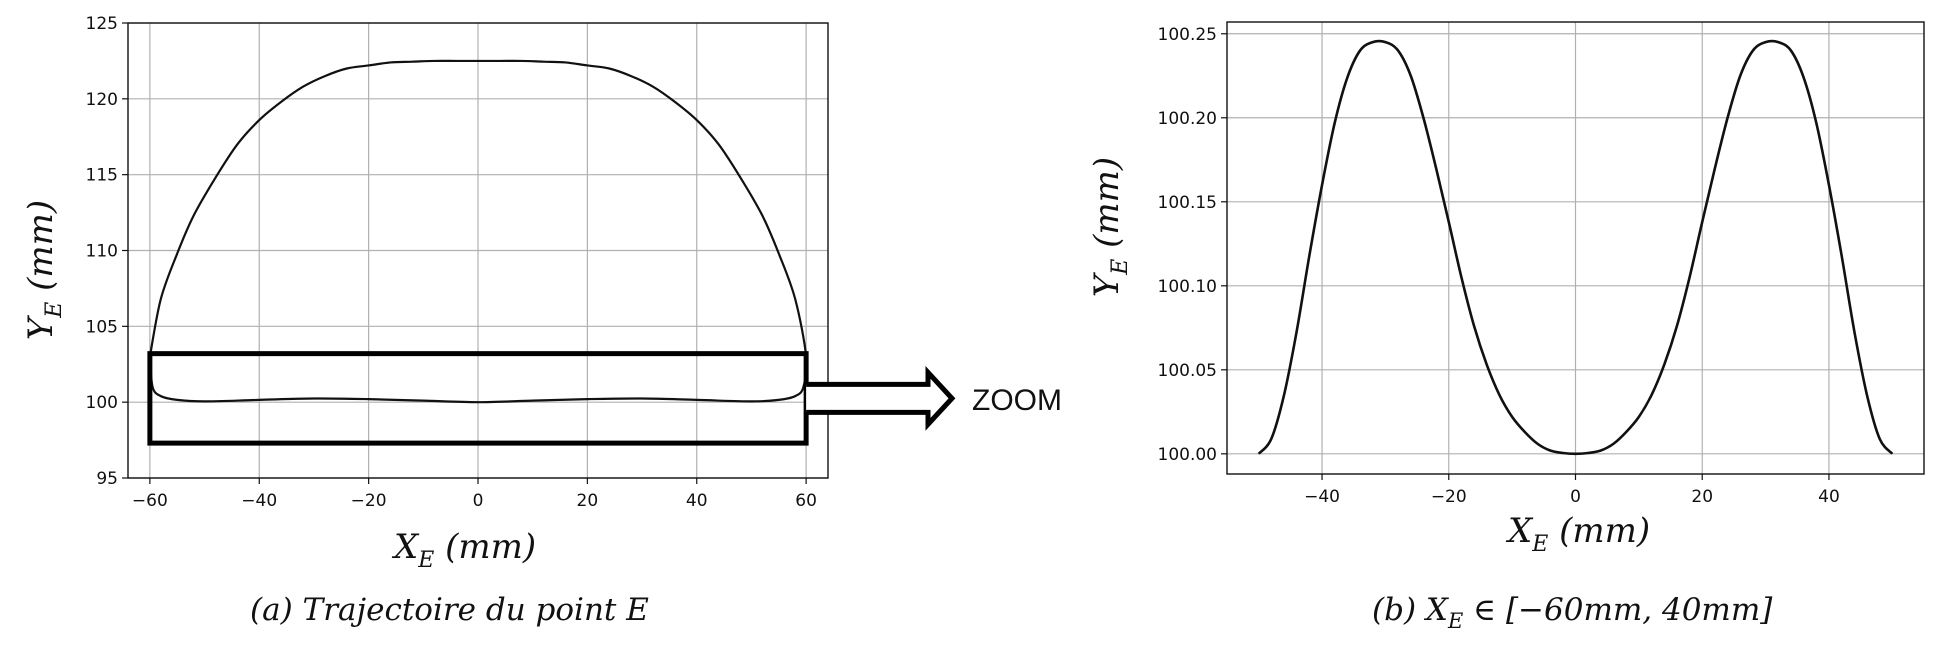 This screenshot has width=1943, height=648. What do you see at coordinates (102, 252) in the screenshot?
I see `a-y-tick-label: 110` at bounding box center [102, 252].